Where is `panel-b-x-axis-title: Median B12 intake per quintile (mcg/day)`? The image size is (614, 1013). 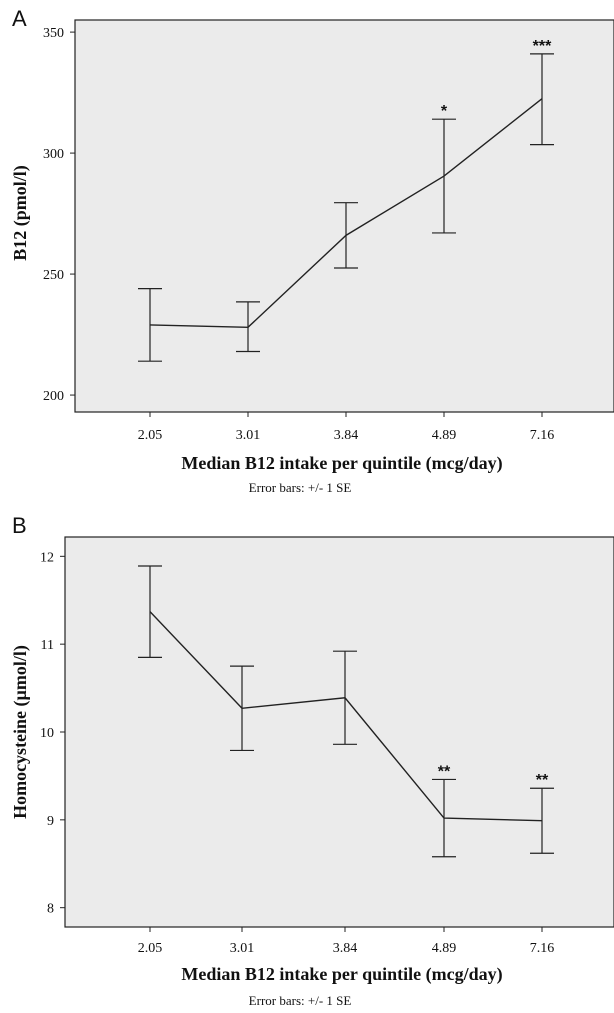
panel-b-x-axis-title: Median B12 intake per quintile (mcg/day) is located at coordinates (341, 974).